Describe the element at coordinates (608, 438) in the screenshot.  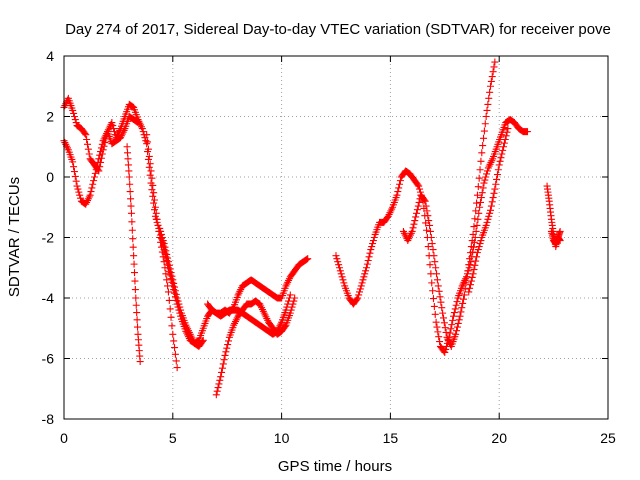
I see `x-tick-label: 25` at that location.